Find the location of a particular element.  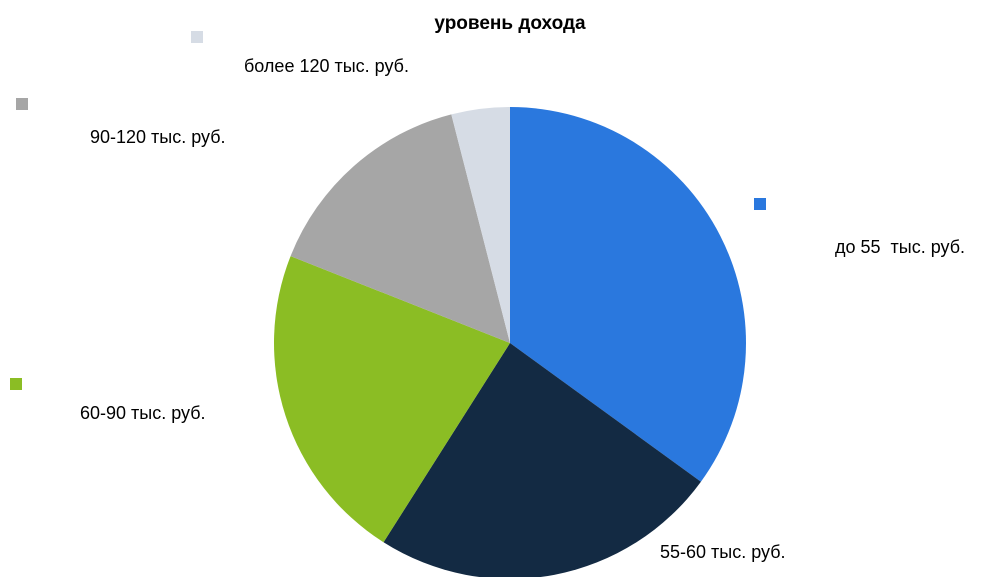

slice-label: 55-60 тыс. руб. is located at coordinates (723, 552).